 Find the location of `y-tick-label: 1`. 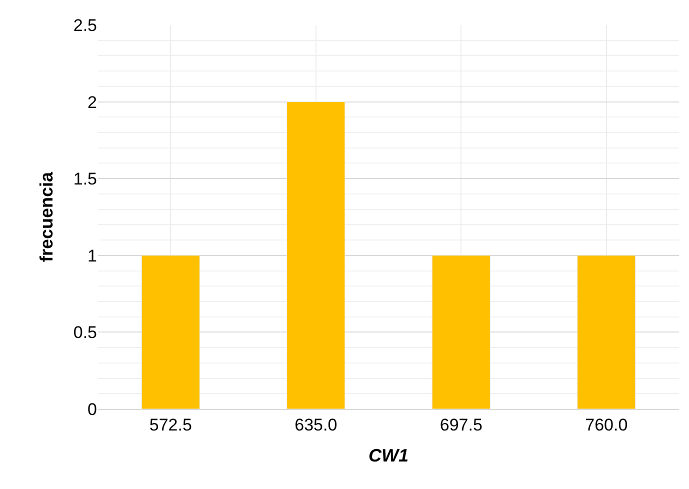

y-tick-label: 1 is located at coordinates (92, 256).